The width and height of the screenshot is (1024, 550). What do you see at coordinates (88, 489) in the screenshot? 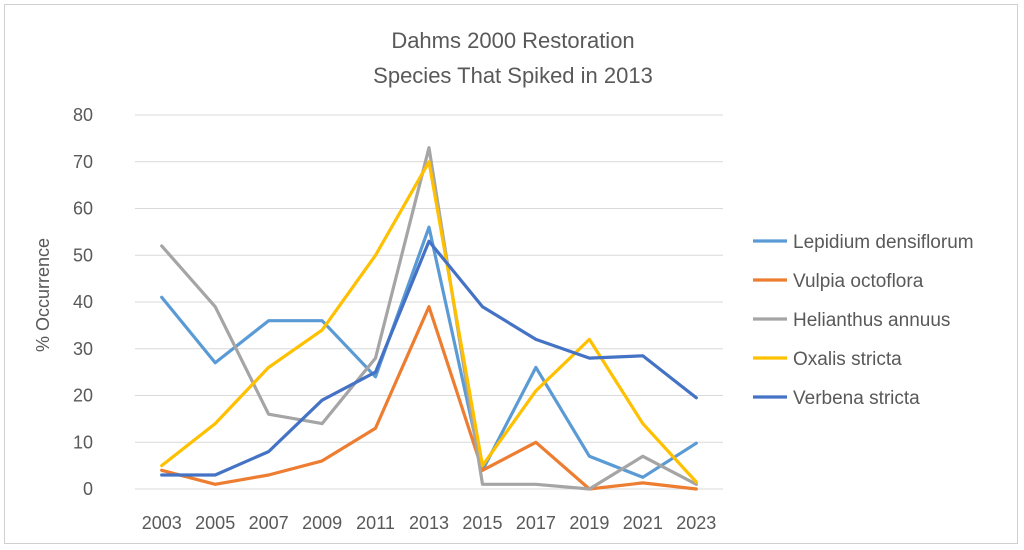
I see `y-tick-label: 0` at bounding box center [88, 489].